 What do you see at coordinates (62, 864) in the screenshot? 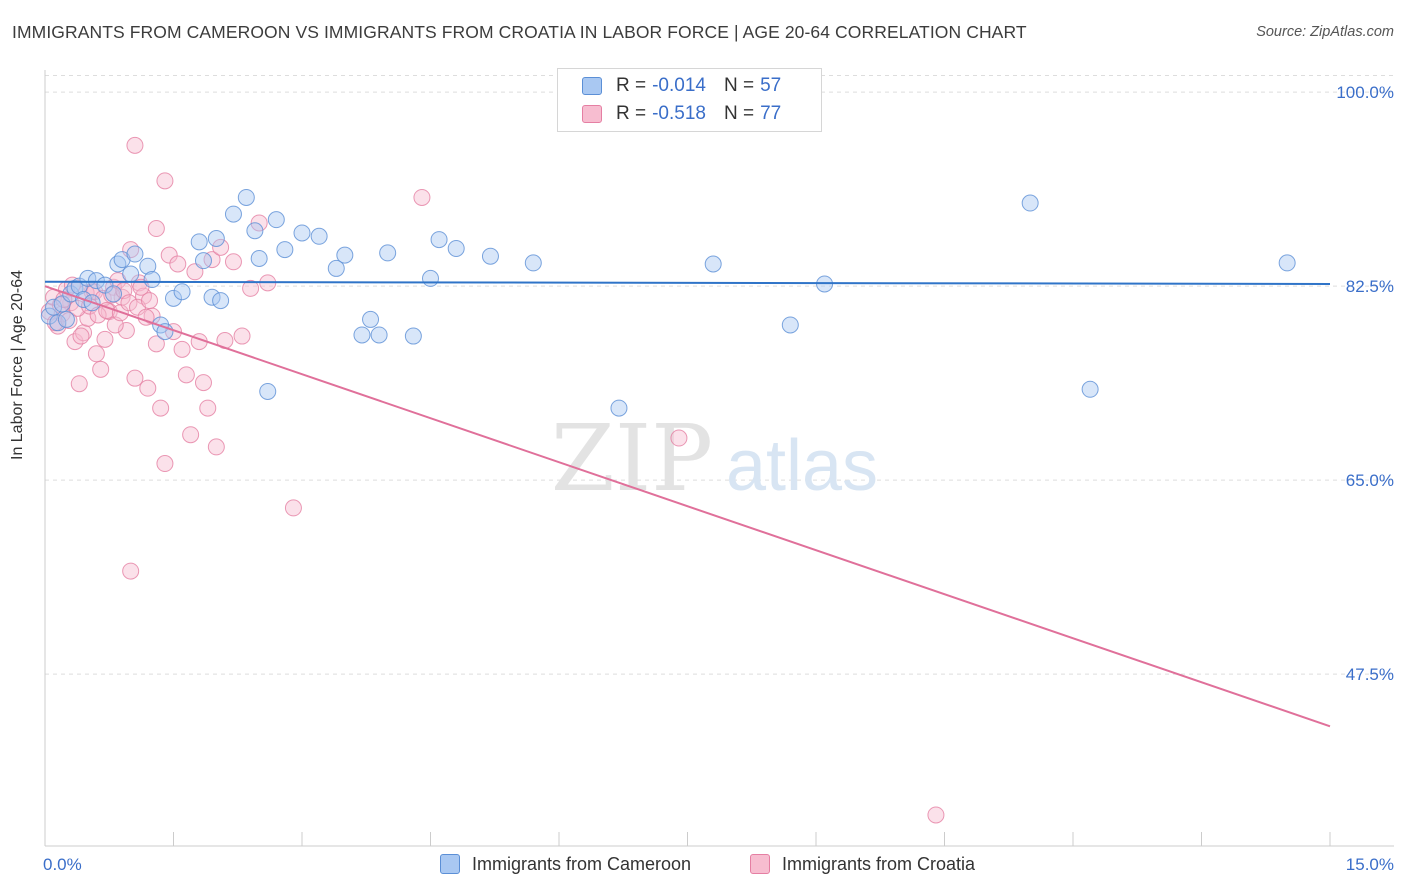
I see `x-tick-label: 0.0%` at bounding box center [62, 864].